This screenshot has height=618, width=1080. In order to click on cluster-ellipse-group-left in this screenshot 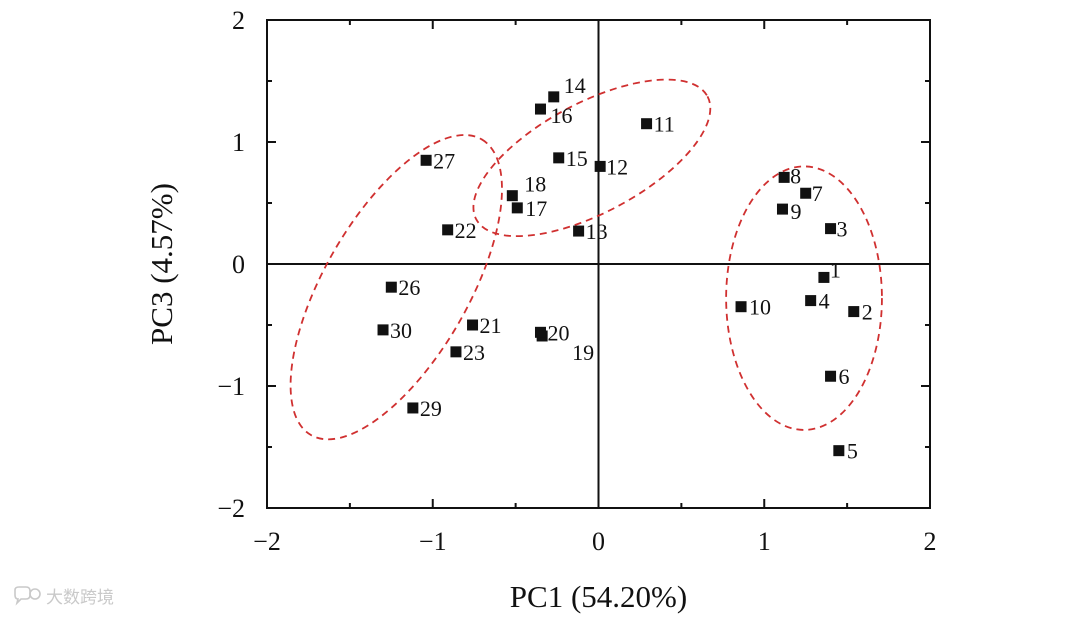, I will do `click(396, 287)`.